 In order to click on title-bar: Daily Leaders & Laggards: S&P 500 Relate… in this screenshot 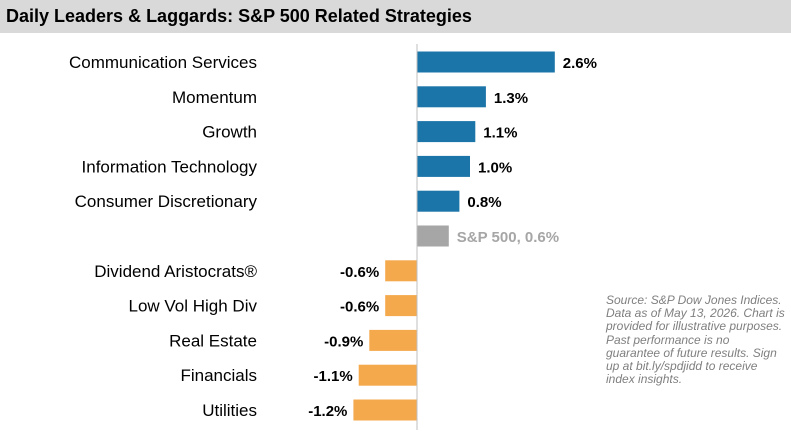, I will do `click(395, 16)`.